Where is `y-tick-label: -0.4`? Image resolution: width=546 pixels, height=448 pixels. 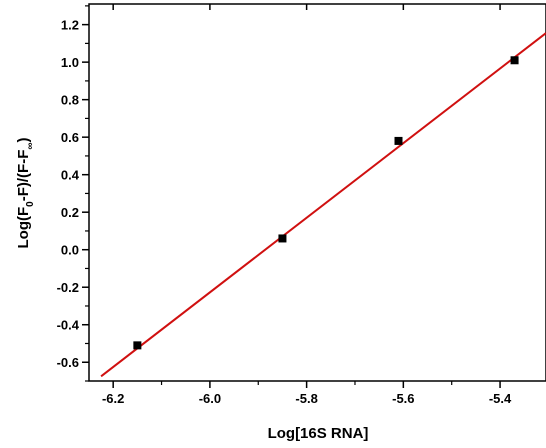 y-tick-label: -0.4 is located at coordinates (68, 325).